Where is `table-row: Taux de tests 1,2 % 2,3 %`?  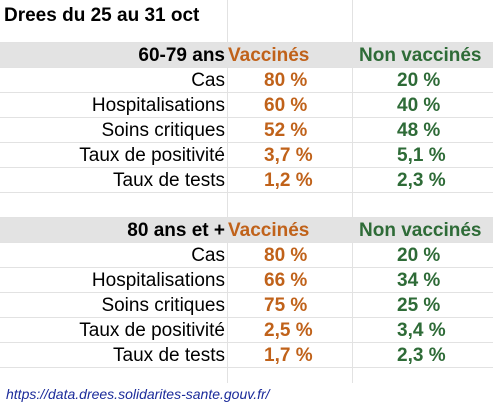 table-row: Taux de tests 1,2 % 2,3 % is located at coordinates (246, 180).